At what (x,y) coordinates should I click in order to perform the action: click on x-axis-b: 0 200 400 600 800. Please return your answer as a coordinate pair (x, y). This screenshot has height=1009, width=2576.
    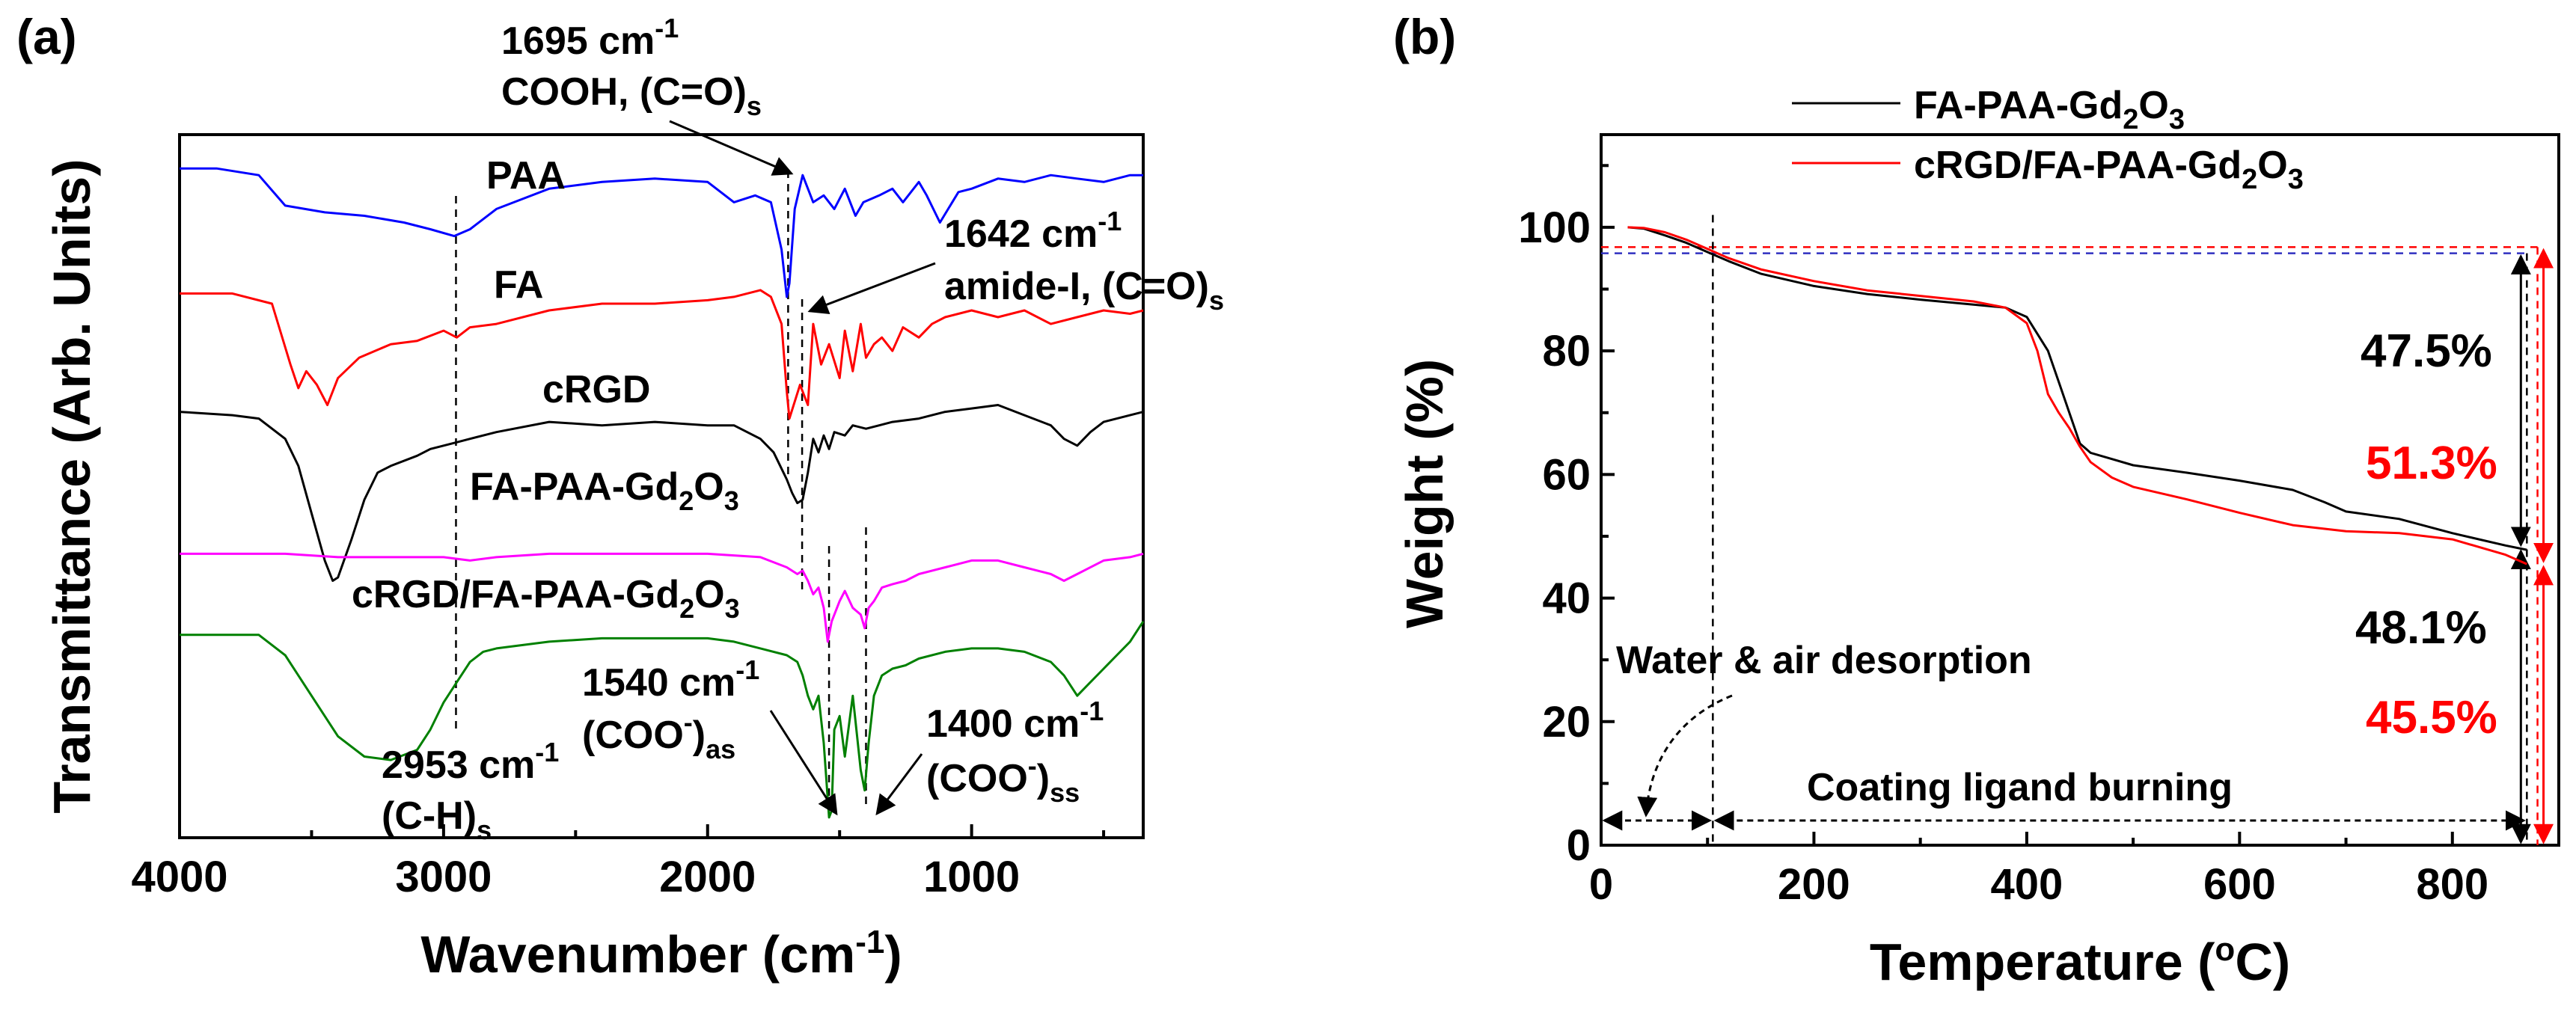
    Looking at the image, I should click on (2074, 870).